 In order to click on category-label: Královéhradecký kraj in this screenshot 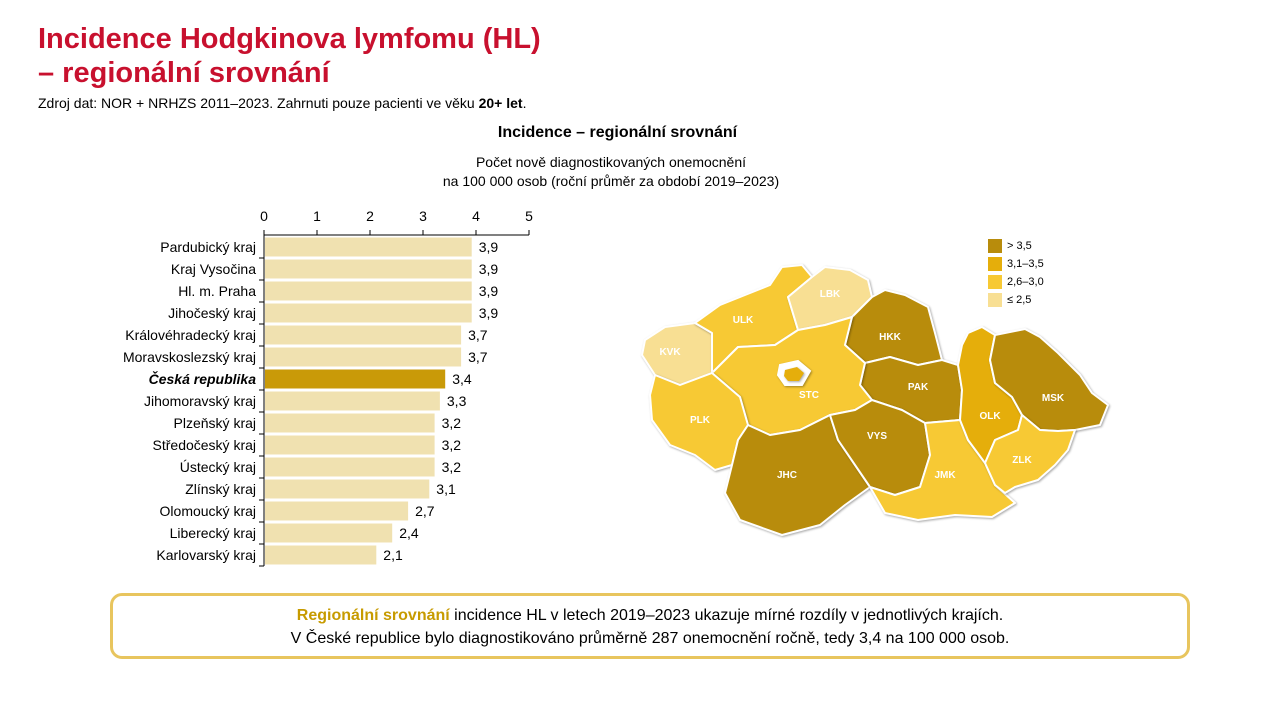, I will do `click(190, 335)`.